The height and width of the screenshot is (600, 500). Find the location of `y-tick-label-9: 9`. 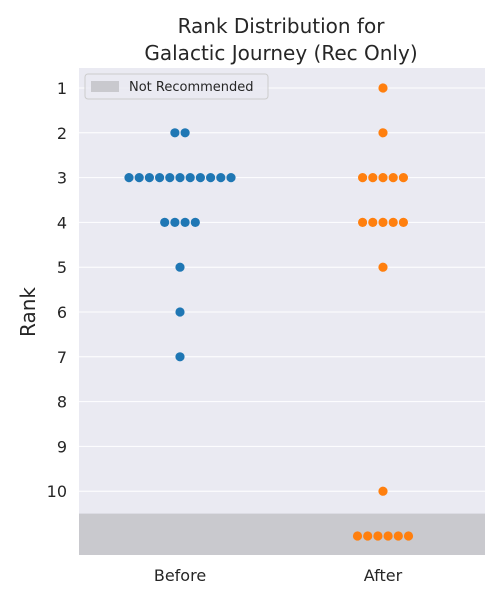

y-tick-label-9: 9 is located at coordinates (62, 446).